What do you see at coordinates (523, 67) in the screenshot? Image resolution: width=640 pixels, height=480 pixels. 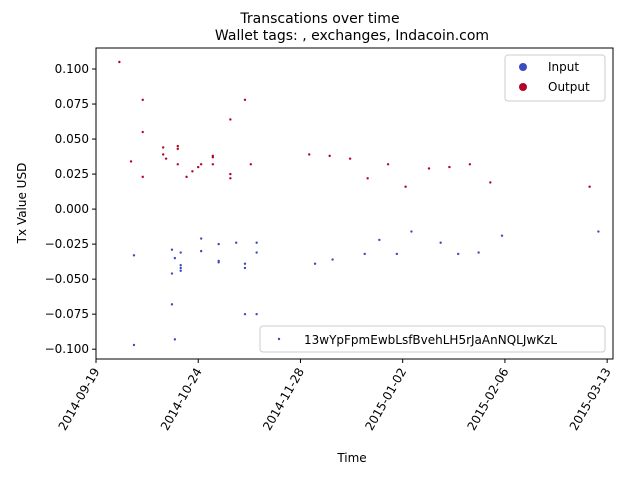 I see `legend-input-marker` at bounding box center [523, 67].